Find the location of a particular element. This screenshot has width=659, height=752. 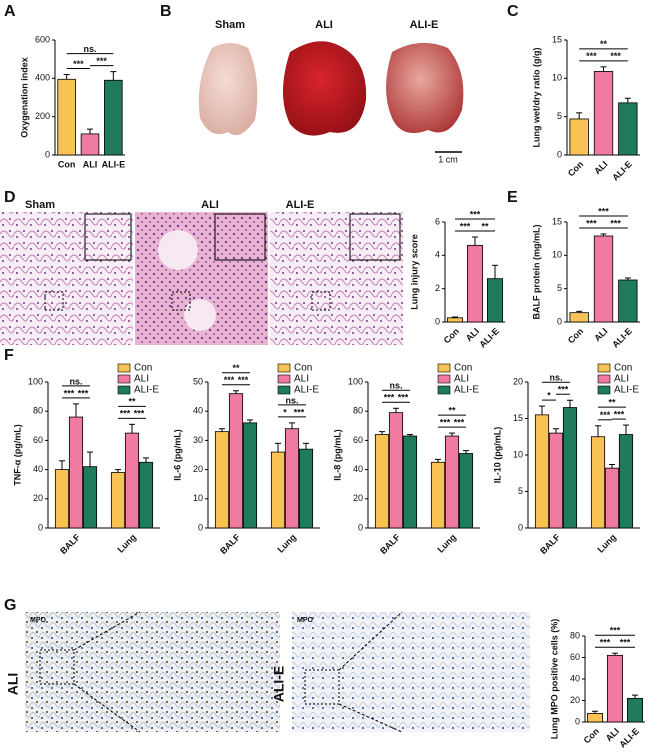

y-axis-label: Oxygenation index is located at coordinates (24, 97).